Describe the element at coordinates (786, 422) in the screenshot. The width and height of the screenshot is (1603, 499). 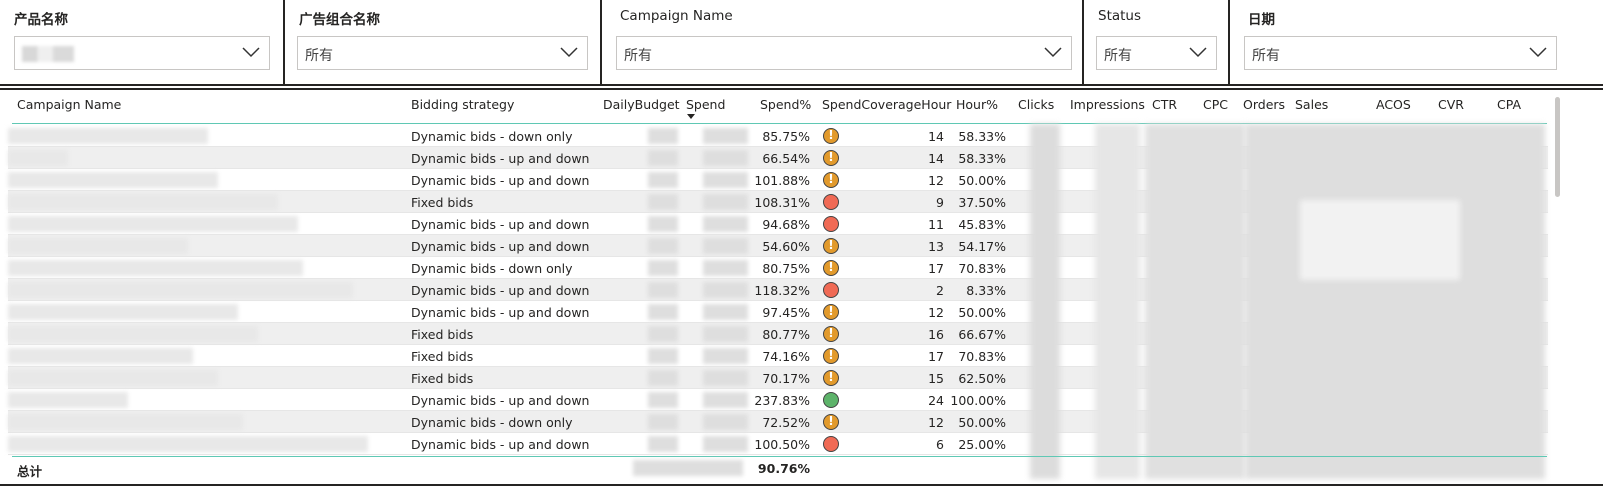
I see `spend-pct: 72.52%` at that location.